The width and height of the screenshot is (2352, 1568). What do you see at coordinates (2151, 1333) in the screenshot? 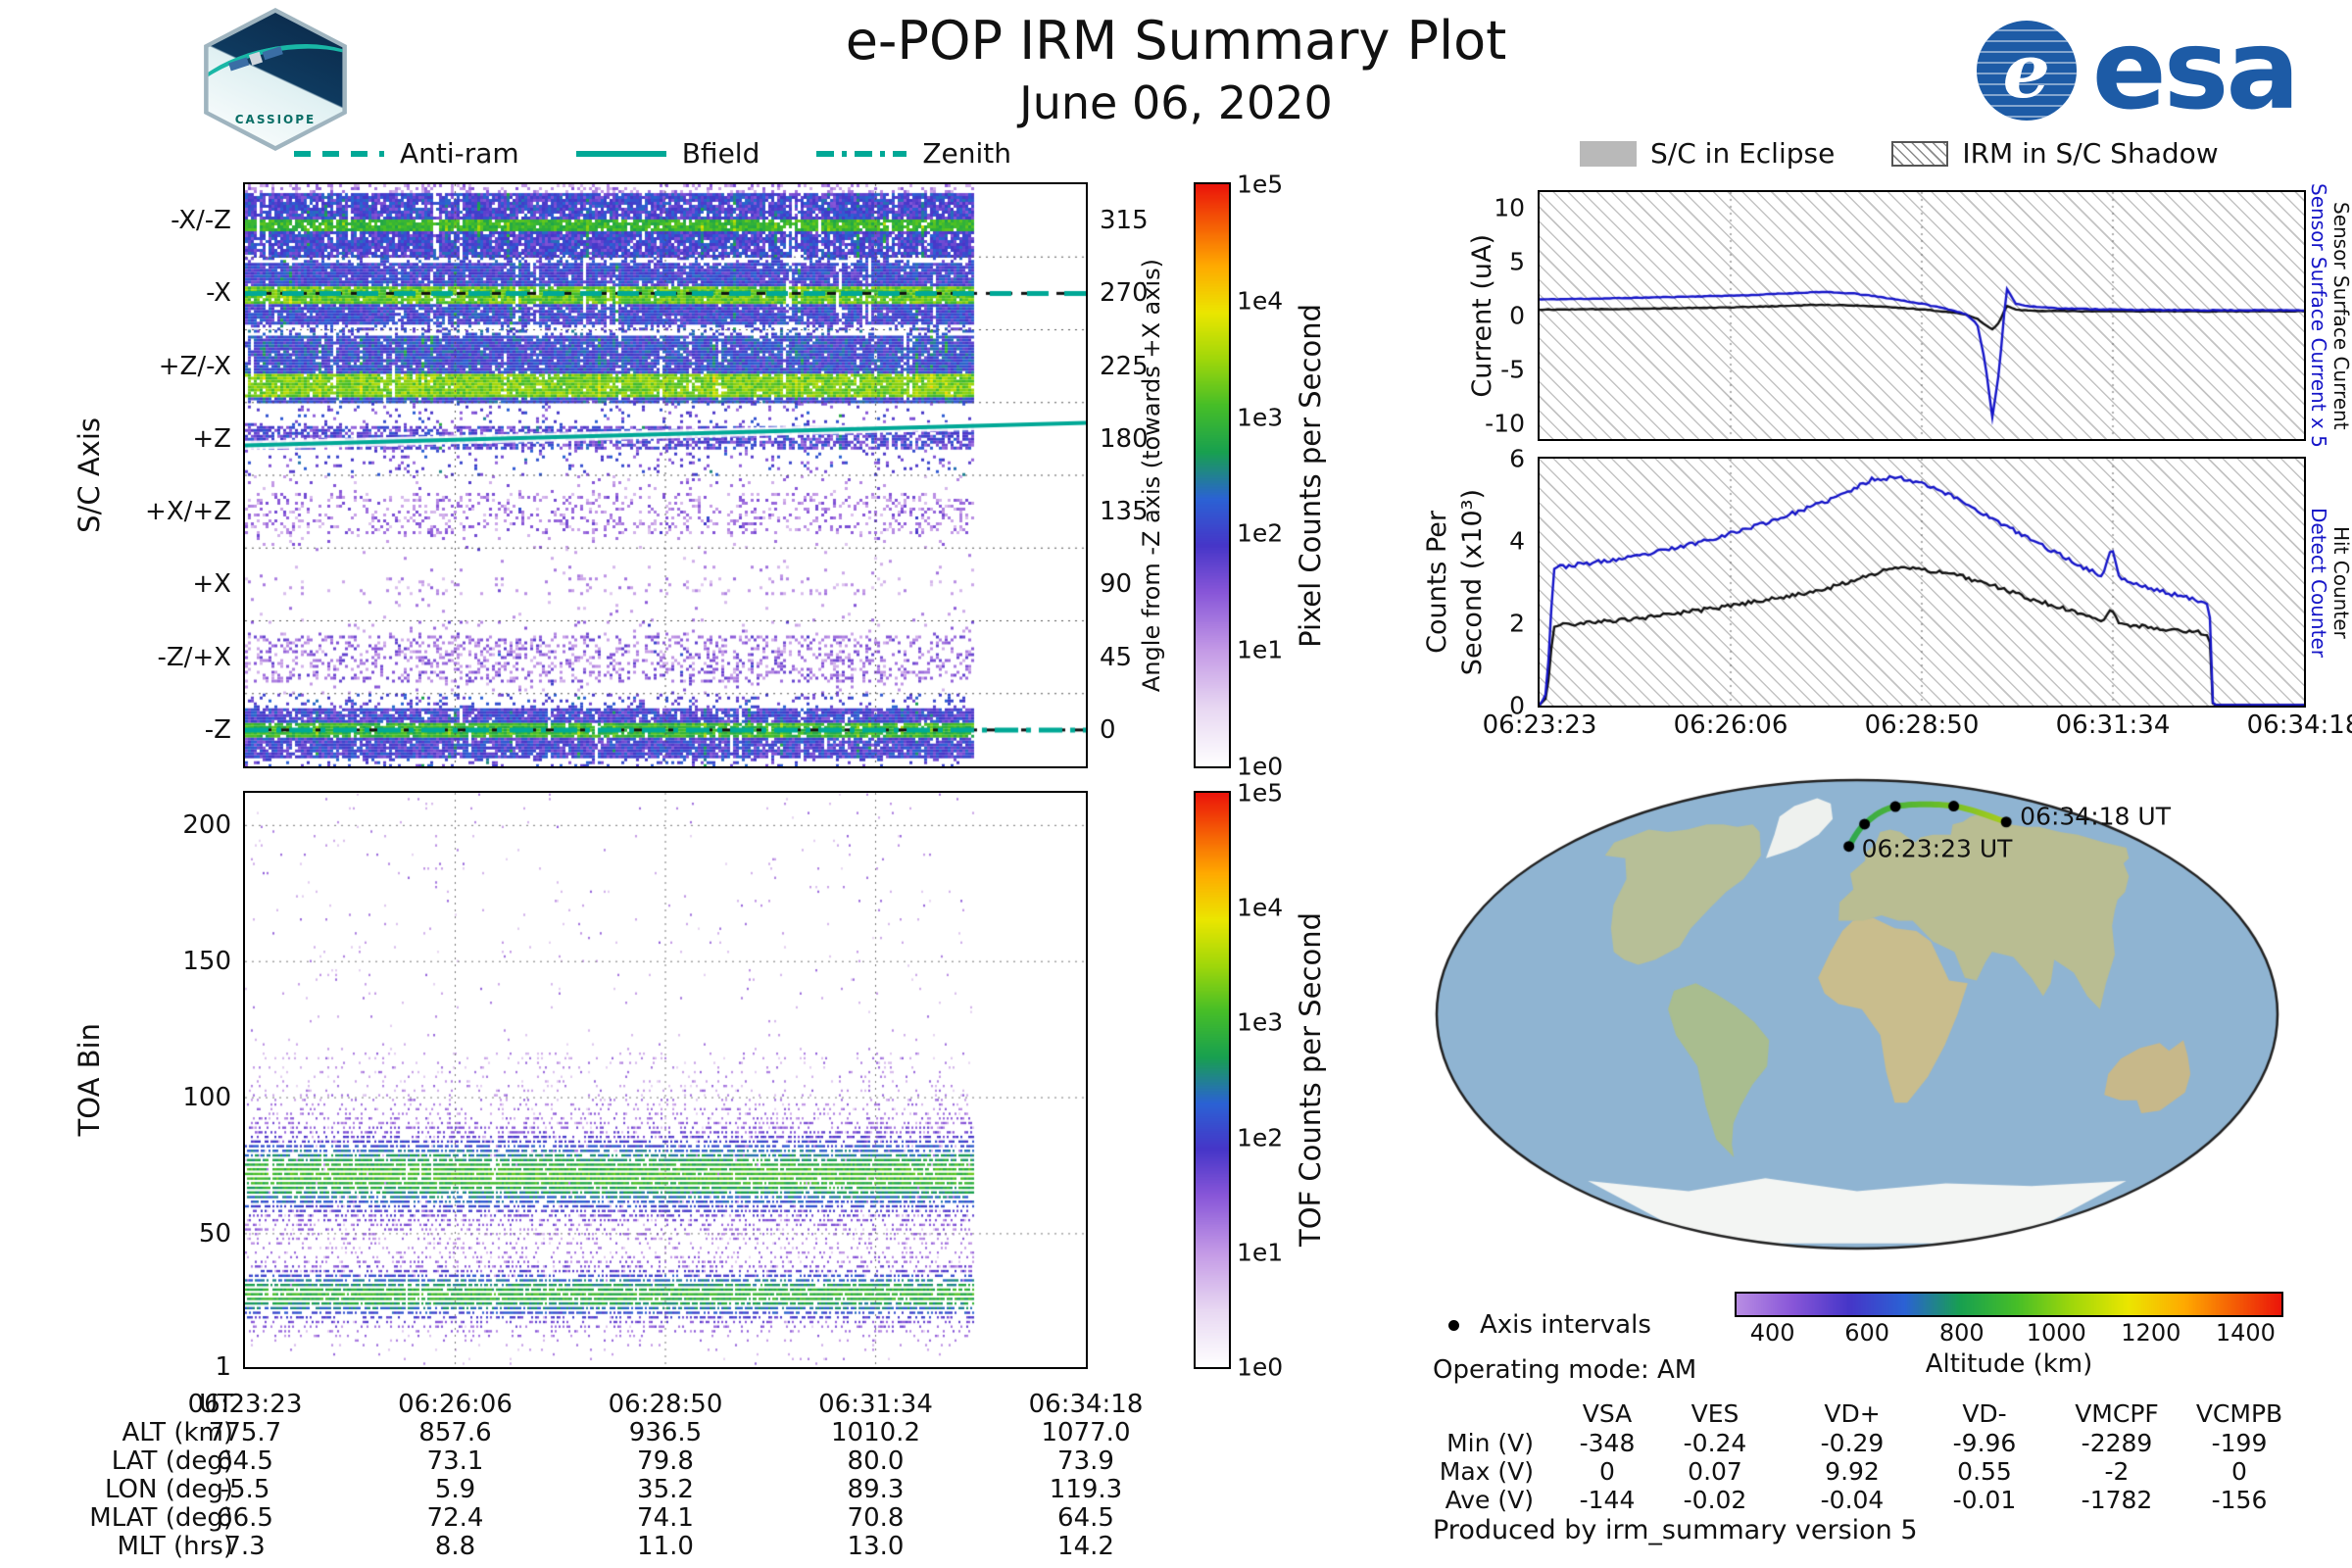
I see `altitude-tick-label: 1200` at bounding box center [2151, 1333].